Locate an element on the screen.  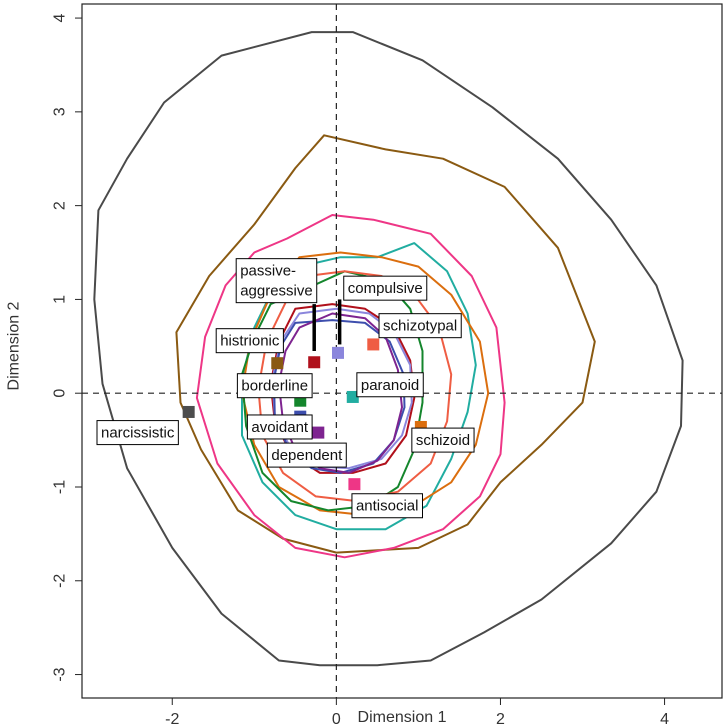
label-dependent: dependent is located at coordinates (306, 455).